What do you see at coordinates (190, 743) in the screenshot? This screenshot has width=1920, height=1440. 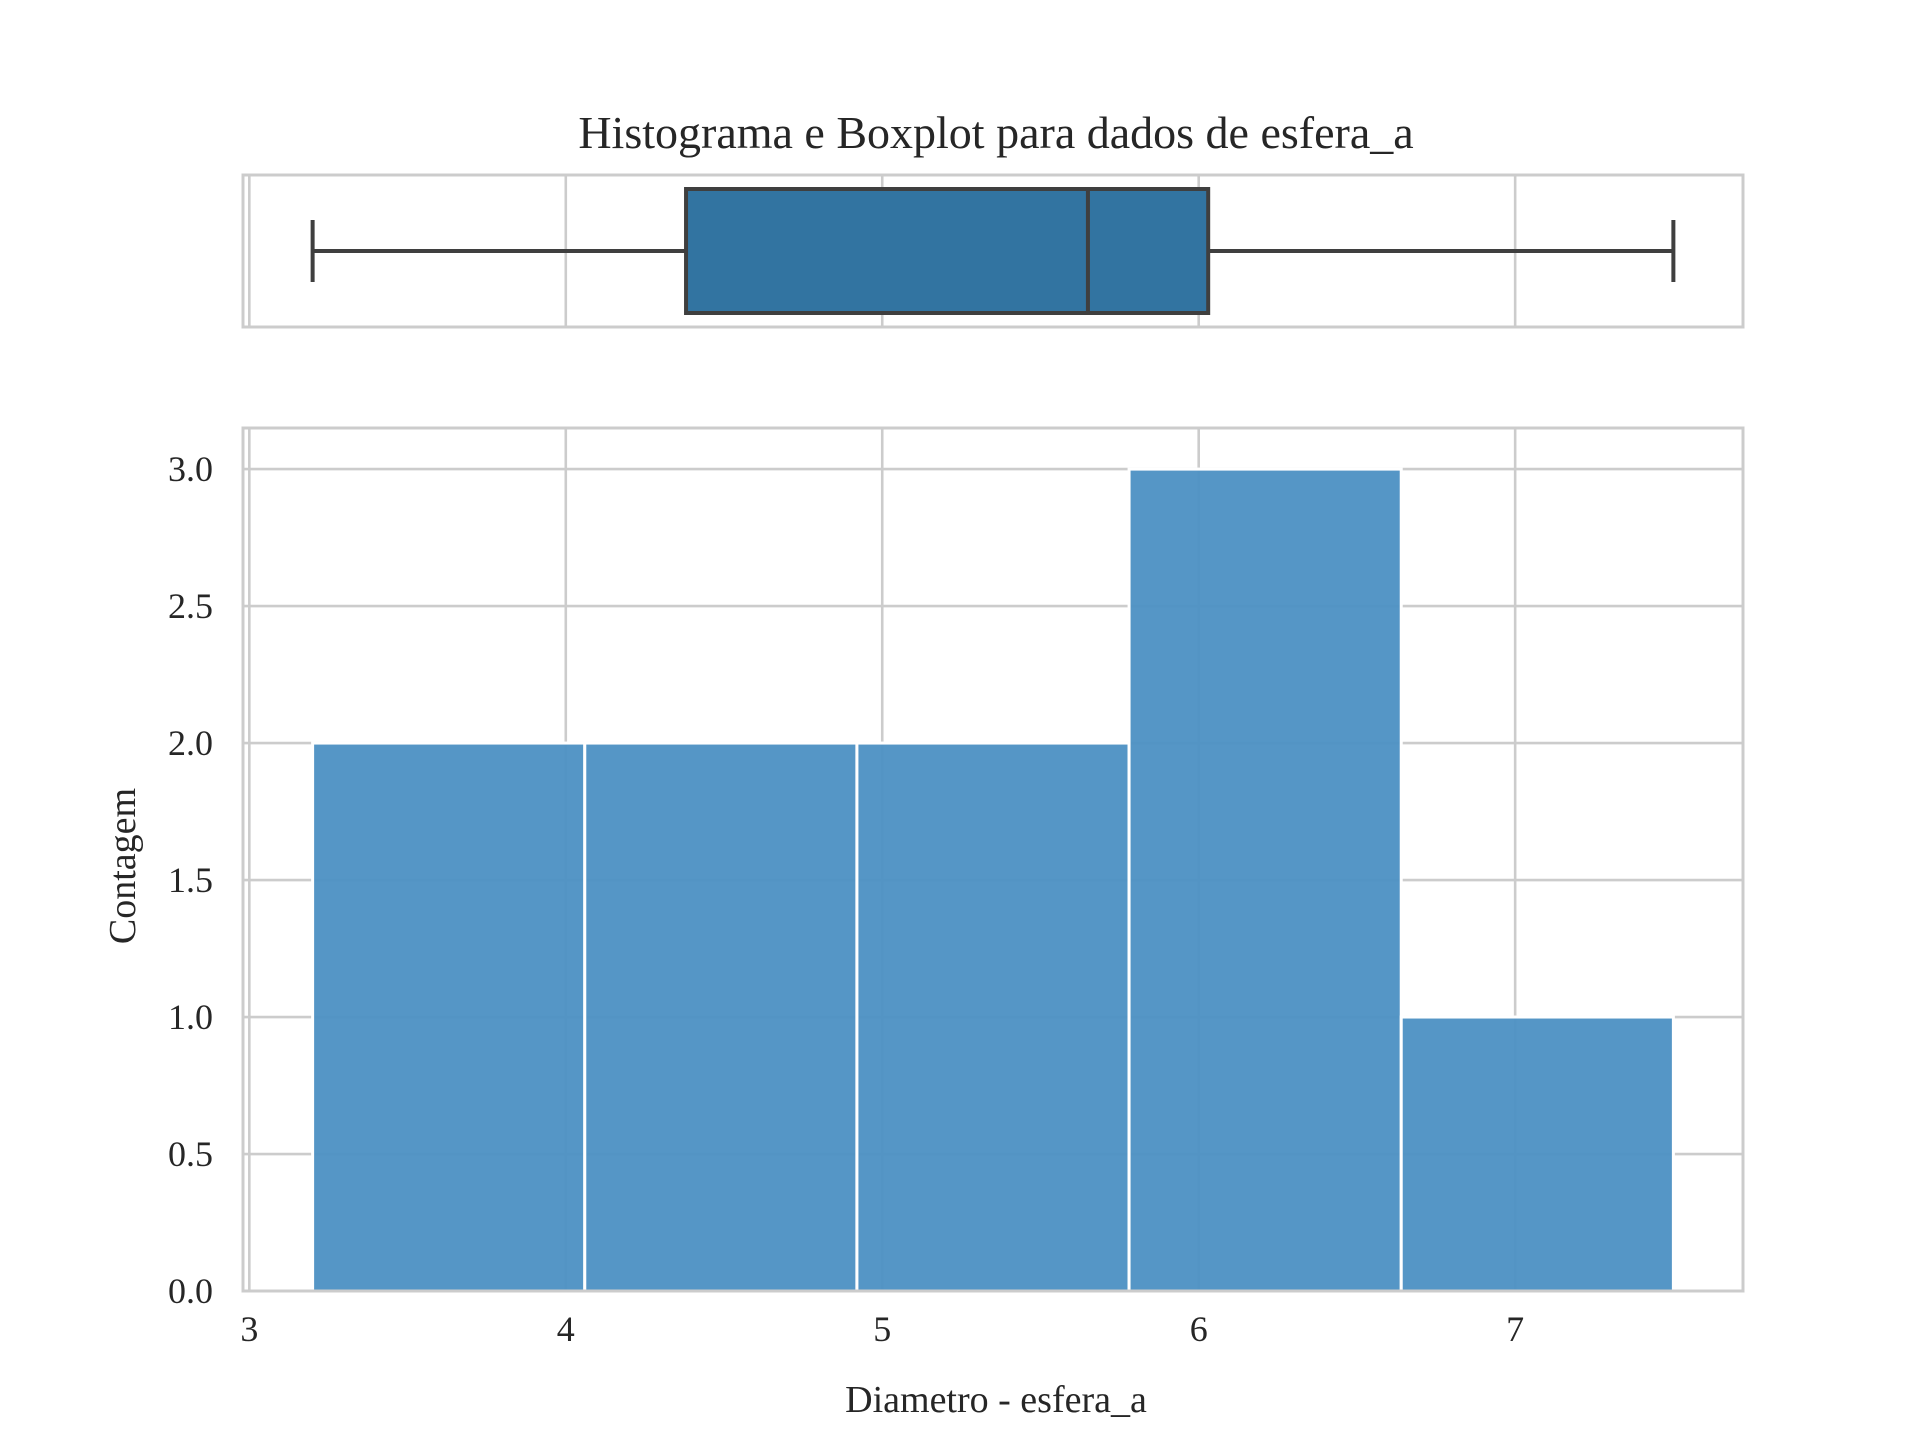 I see `y-tick-label: 2.0` at bounding box center [190, 743].